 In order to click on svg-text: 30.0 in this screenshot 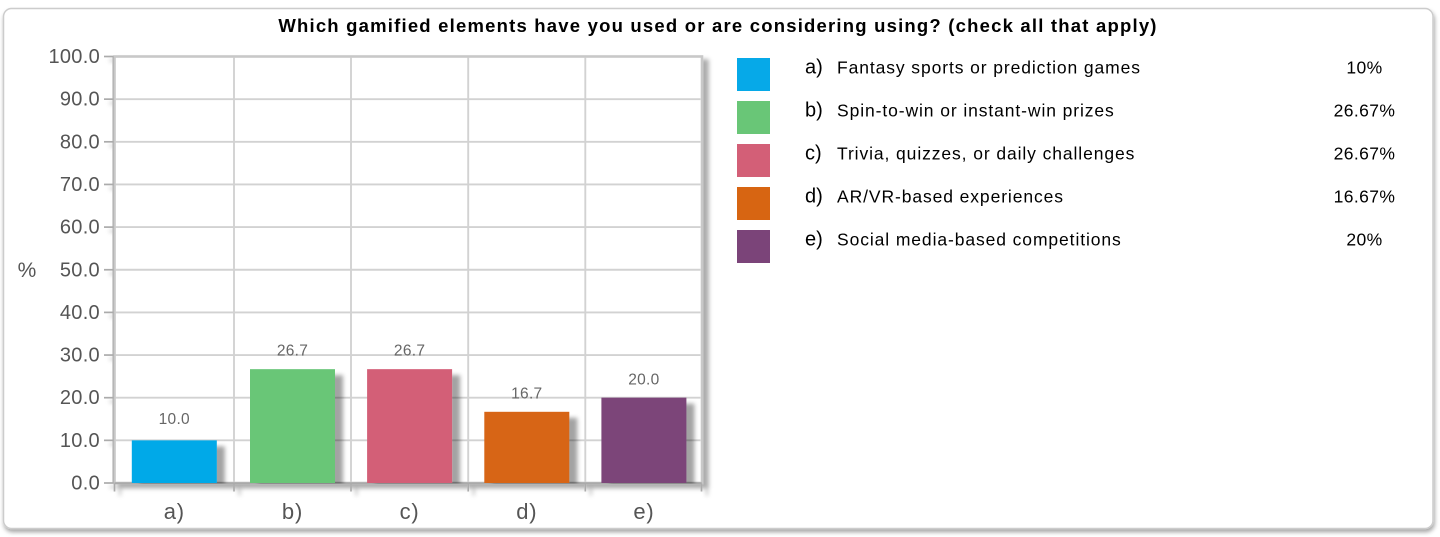, I will do `click(80, 356)`.